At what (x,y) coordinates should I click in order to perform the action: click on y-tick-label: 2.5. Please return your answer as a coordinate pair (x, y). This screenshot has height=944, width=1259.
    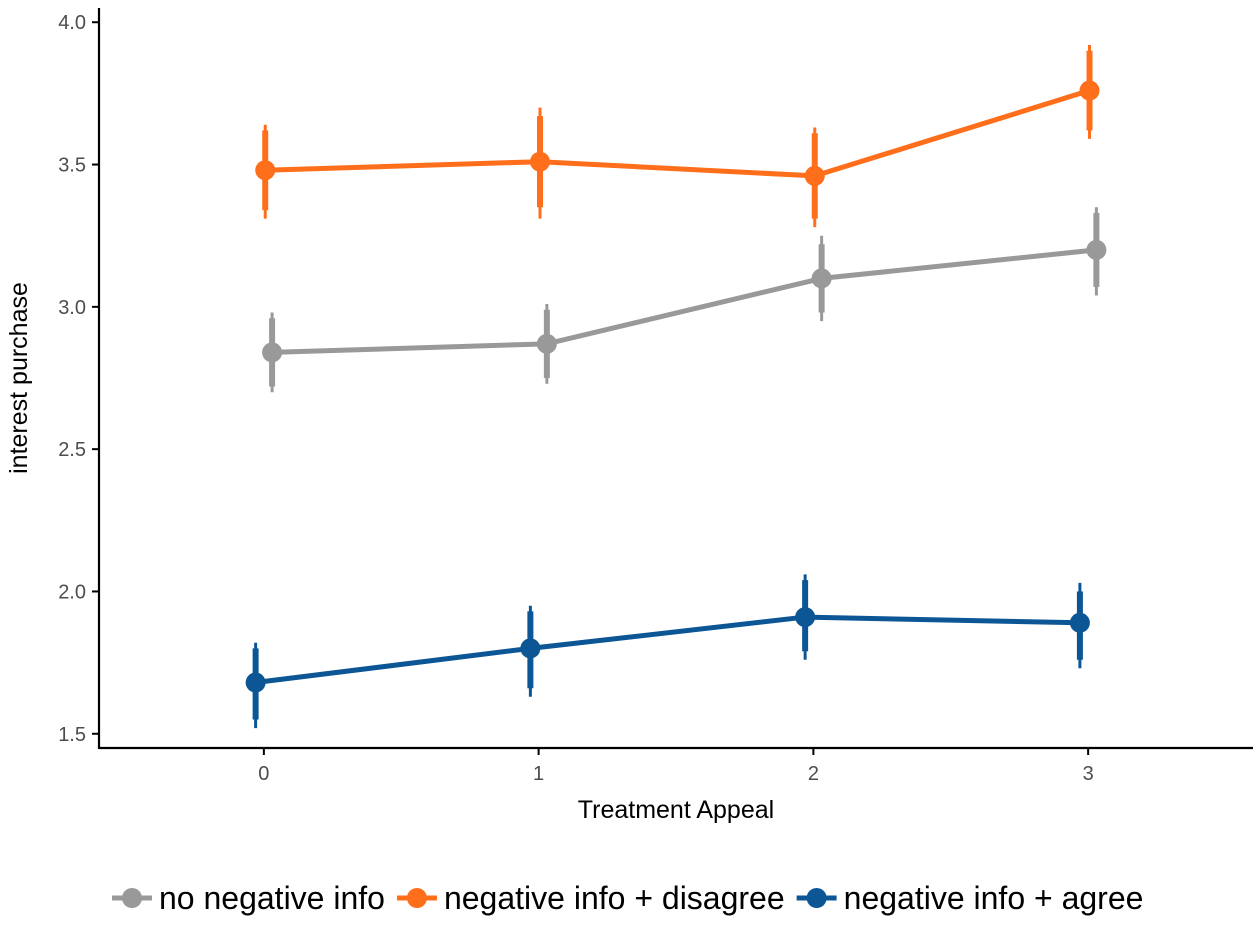
    Looking at the image, I should click on (72, 450).